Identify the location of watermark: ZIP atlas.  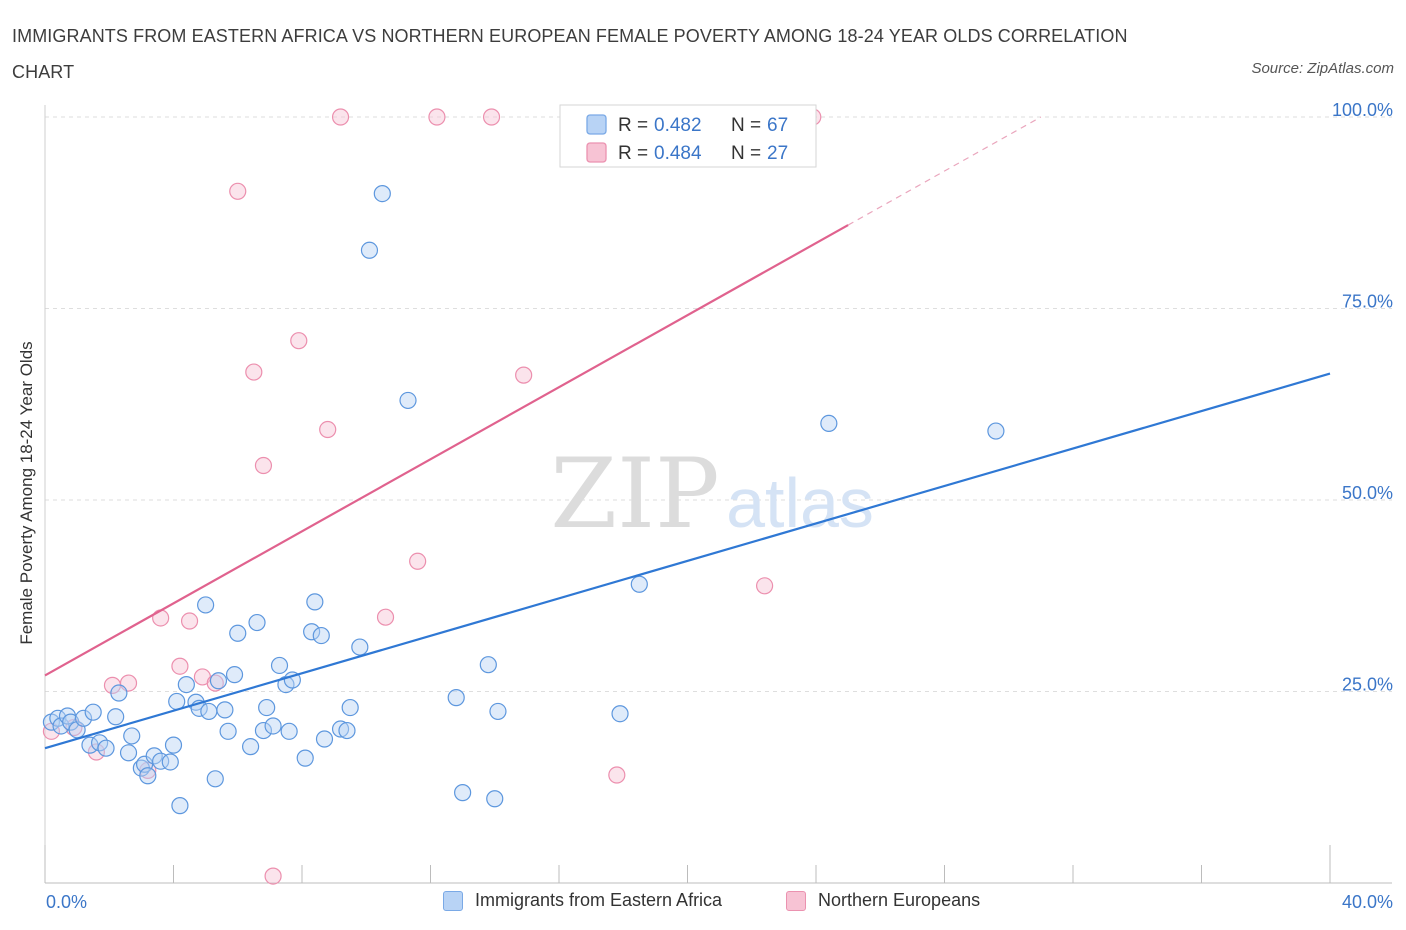
(712, 494).